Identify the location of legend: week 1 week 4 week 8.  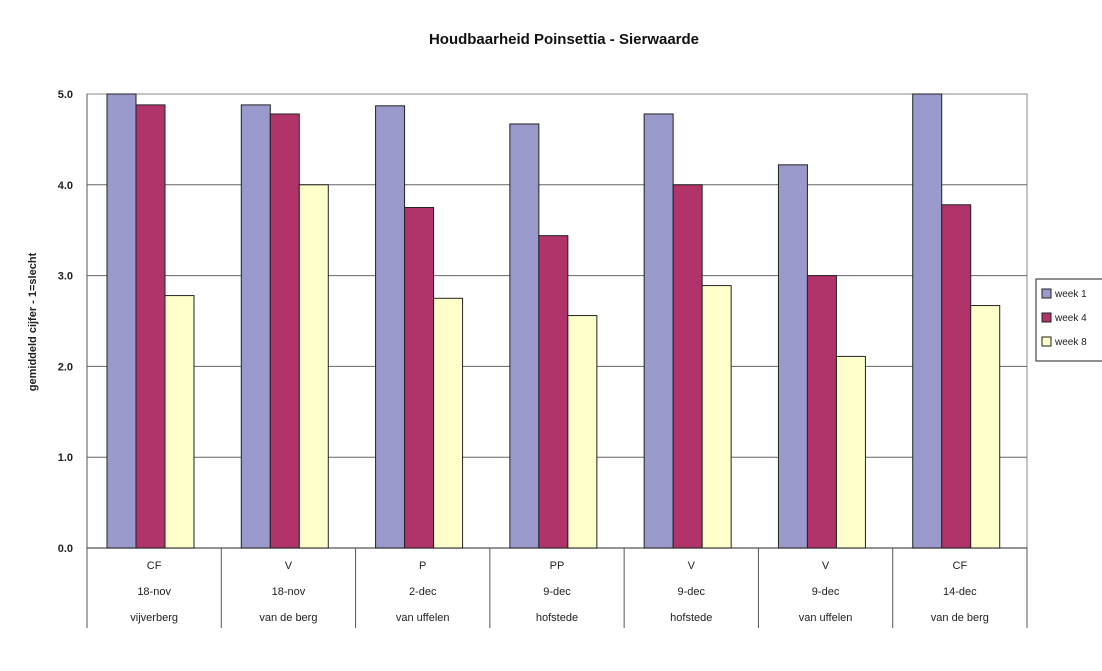
(1068, 320).